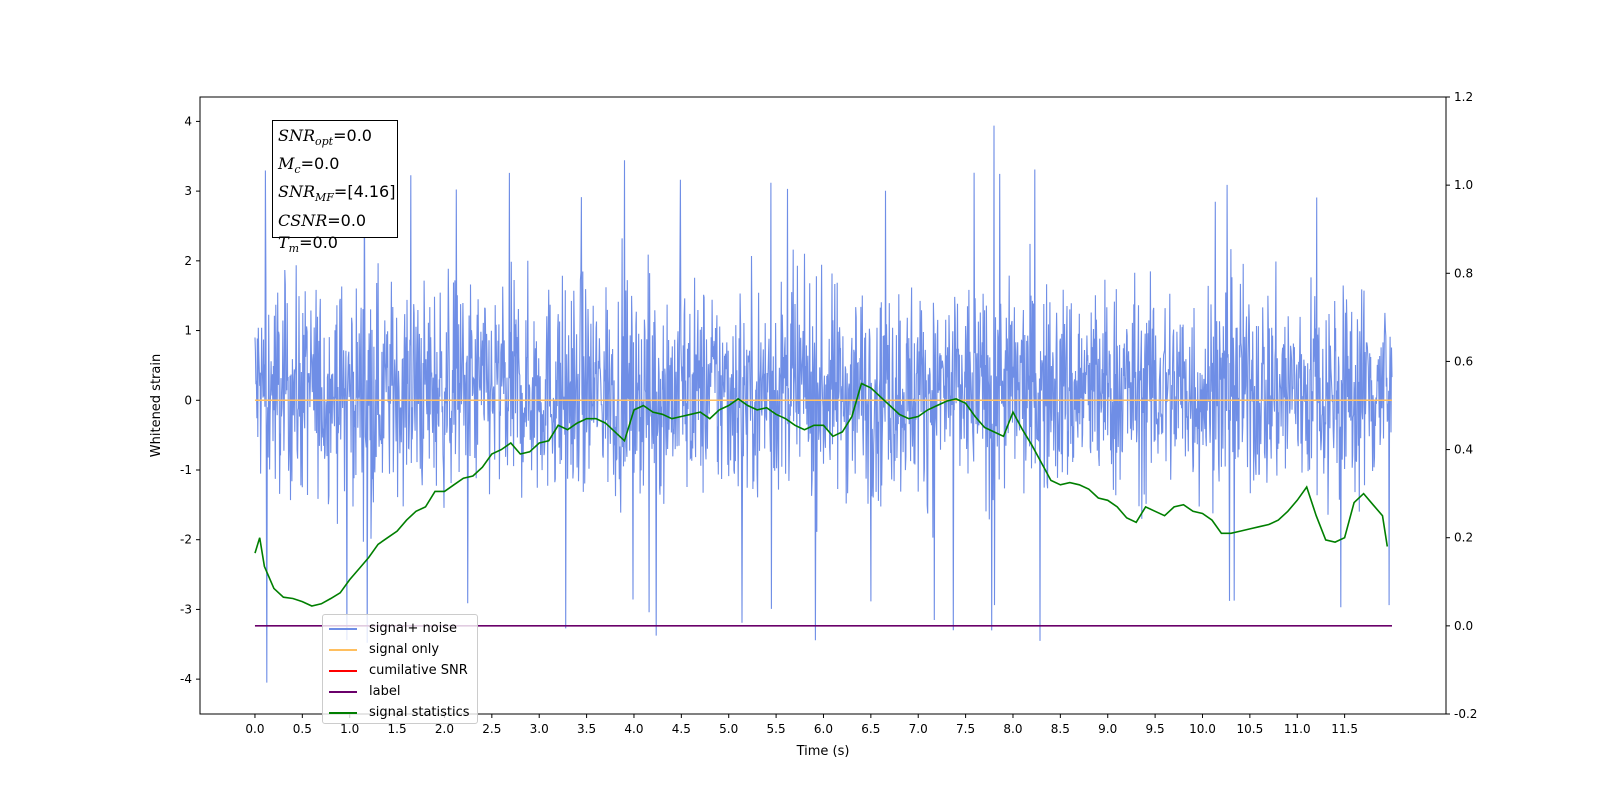 The width and height of the screenshot is (1600, 800). I want to click on x-tick-label: 9.5, so click(1155, 729).